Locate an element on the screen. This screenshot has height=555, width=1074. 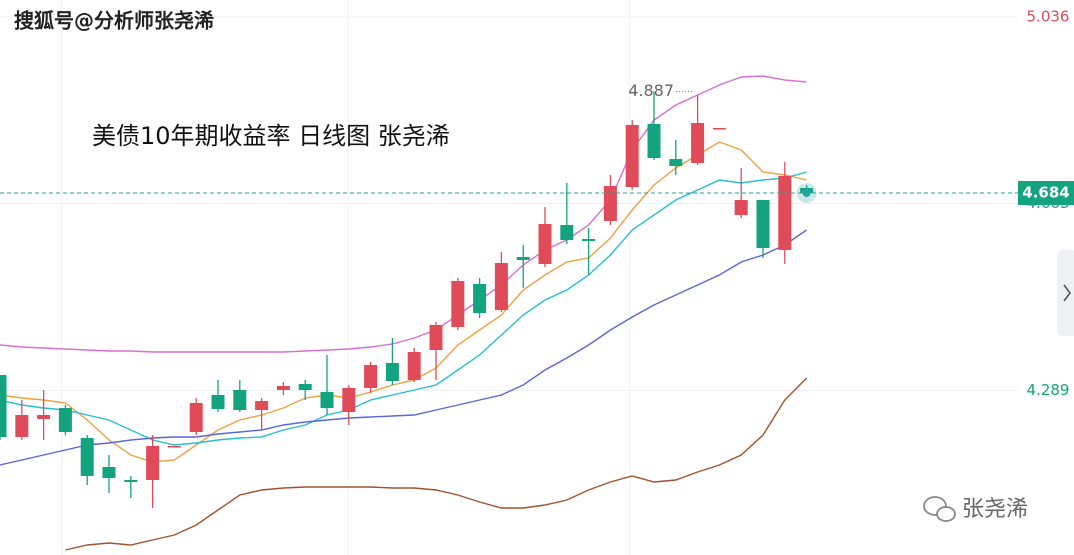
y-tick-label: 5.036 is located at coordinates (1048, 17).